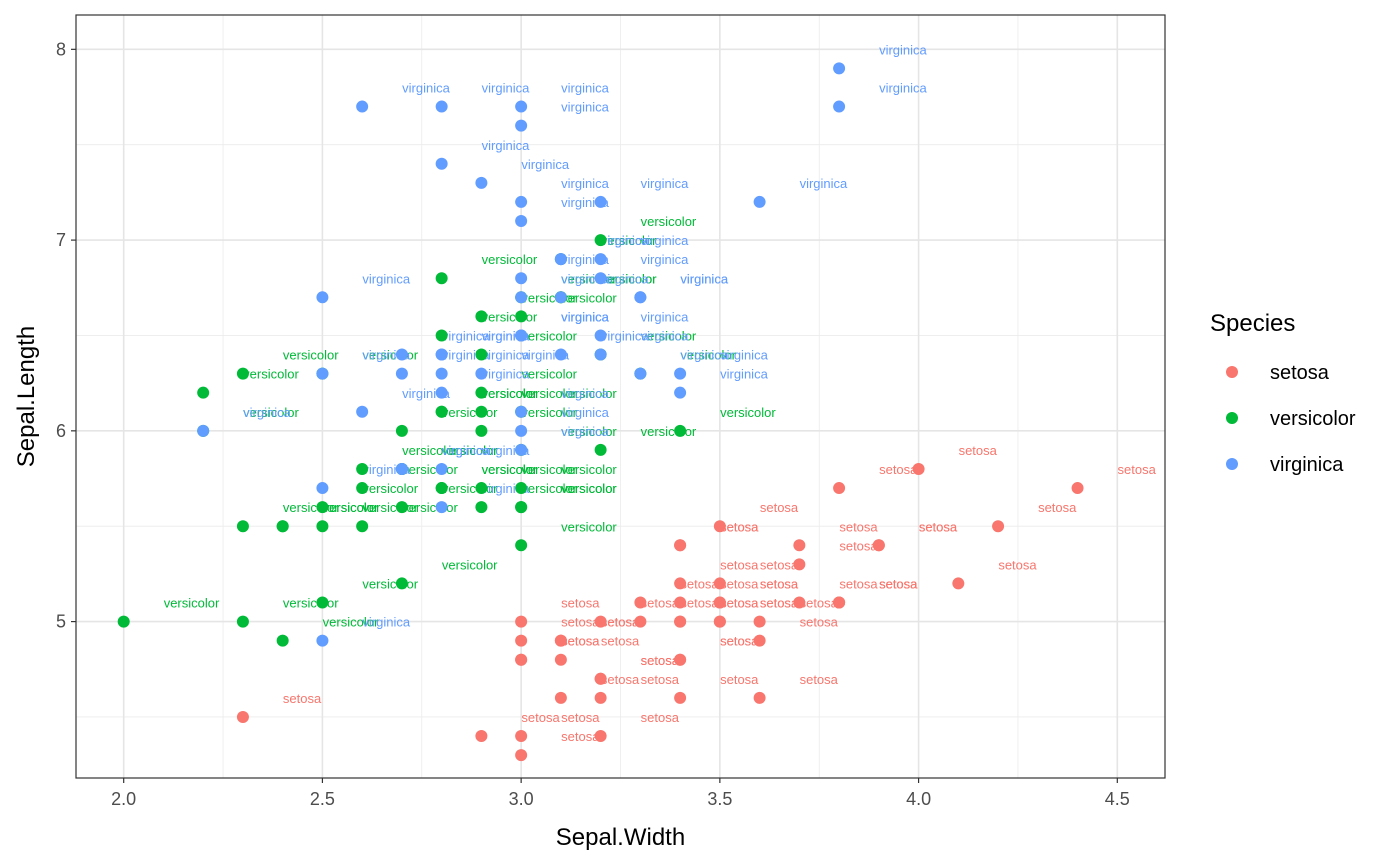  I want to click on legend-label-setosa: setosa, so click(1300, 373).